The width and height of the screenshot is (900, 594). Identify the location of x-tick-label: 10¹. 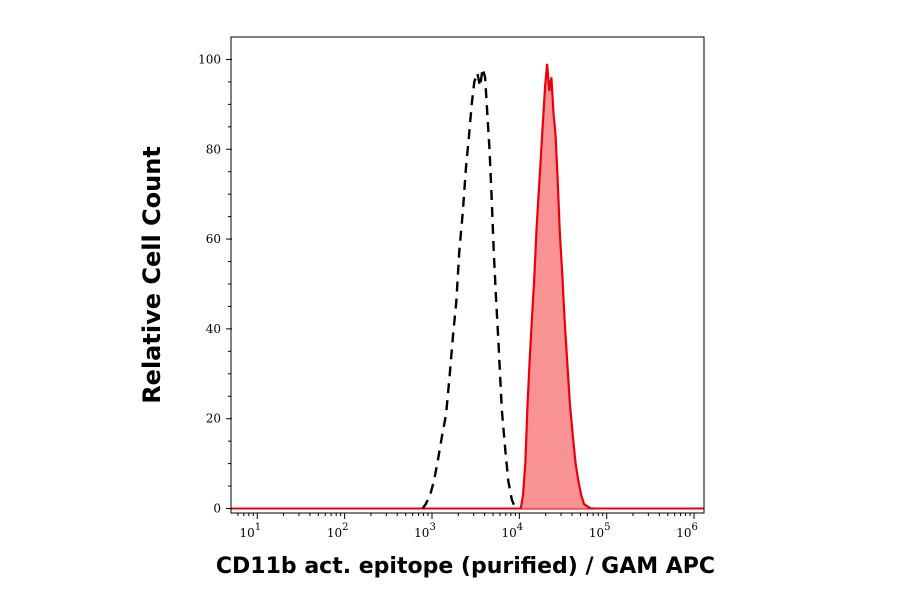
(250, 531).